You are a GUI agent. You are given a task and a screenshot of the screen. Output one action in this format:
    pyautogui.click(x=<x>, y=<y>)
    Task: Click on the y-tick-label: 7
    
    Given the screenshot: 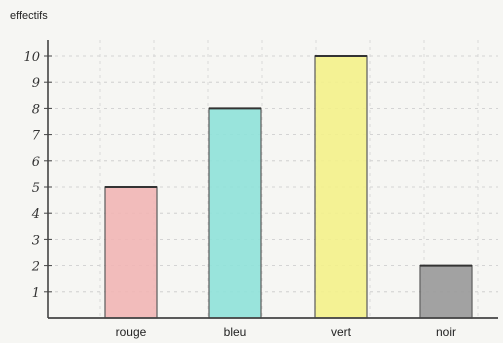 What is the action you would take?
    pyautogui.click(x=36, y=136)
    